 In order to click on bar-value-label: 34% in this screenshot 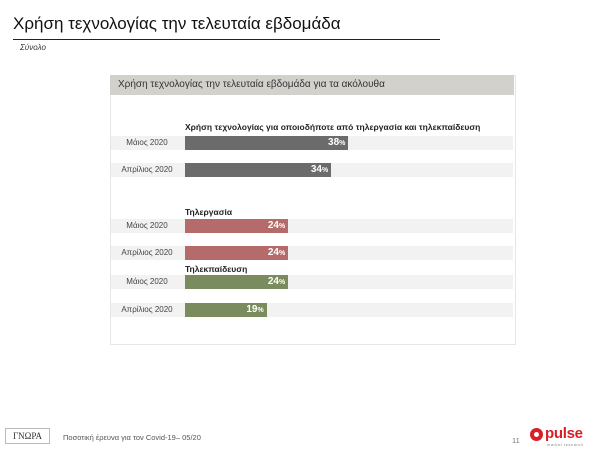, I will do `click(319, 169)`.